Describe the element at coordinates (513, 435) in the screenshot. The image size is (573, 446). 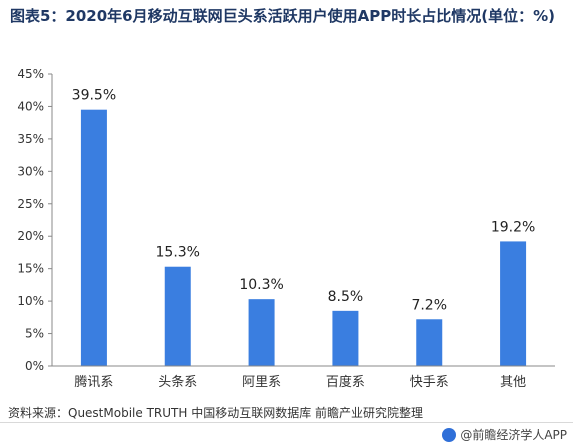
I see `brand-text: @前瞻经济学人APP` at that location.